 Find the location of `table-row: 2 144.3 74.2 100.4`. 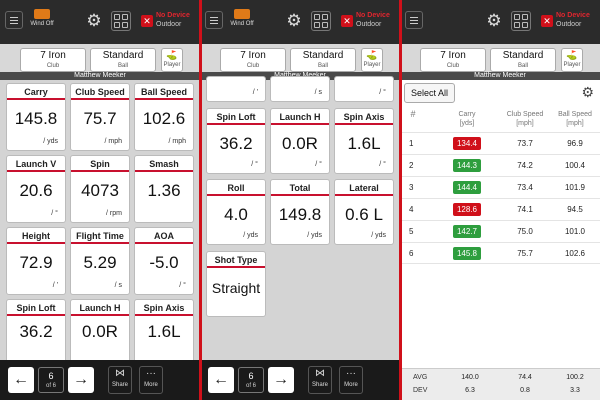

table-row: 2 144.3 74.2 100.4 is located at coordinates (500, 165).